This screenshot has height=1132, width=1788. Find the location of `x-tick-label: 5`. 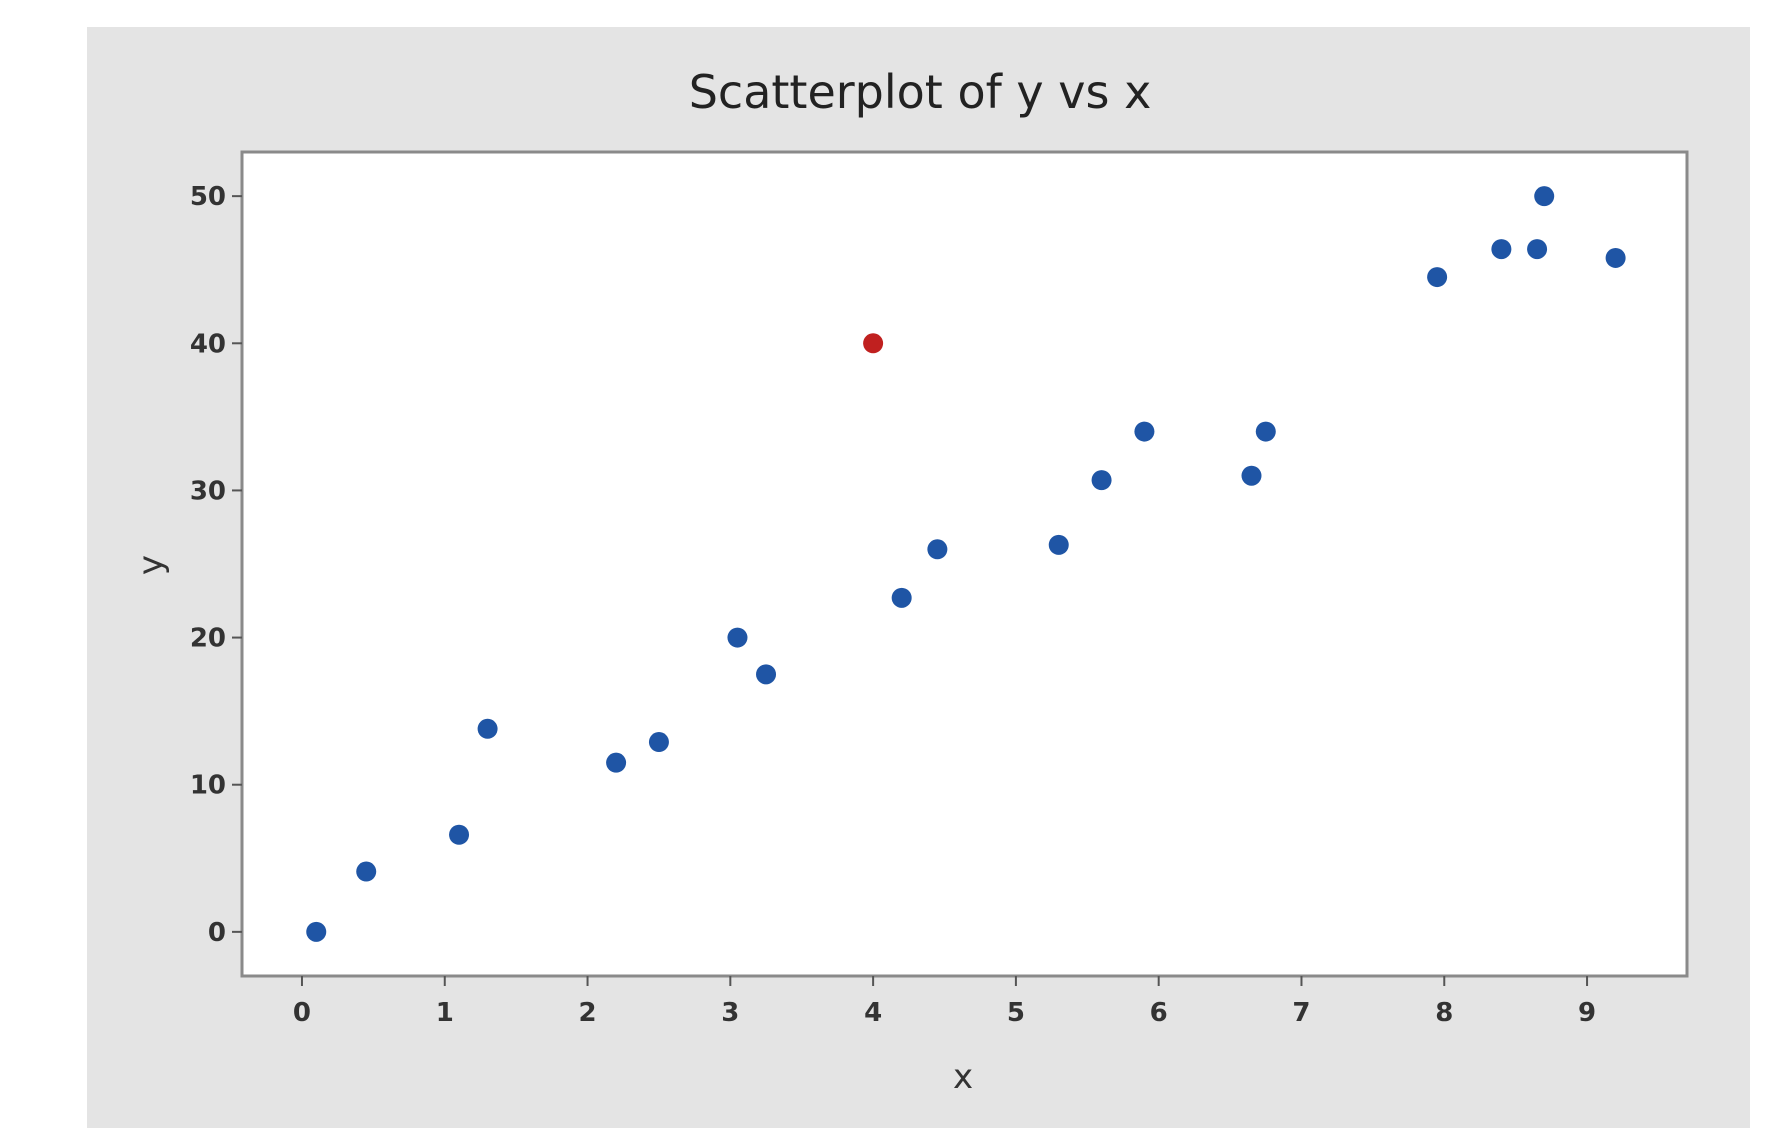

x-tick-label: 5 is located at coordinates (1016, 1013).